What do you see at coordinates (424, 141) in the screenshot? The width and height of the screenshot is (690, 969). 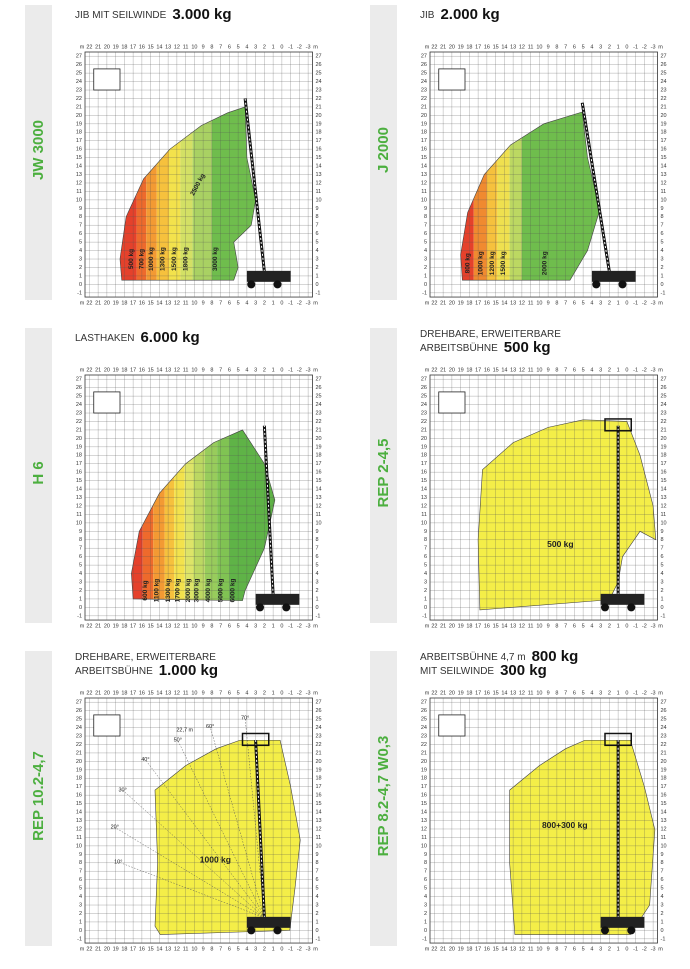 I see `y-axis-label: 17` at bounding box center [424, 141].